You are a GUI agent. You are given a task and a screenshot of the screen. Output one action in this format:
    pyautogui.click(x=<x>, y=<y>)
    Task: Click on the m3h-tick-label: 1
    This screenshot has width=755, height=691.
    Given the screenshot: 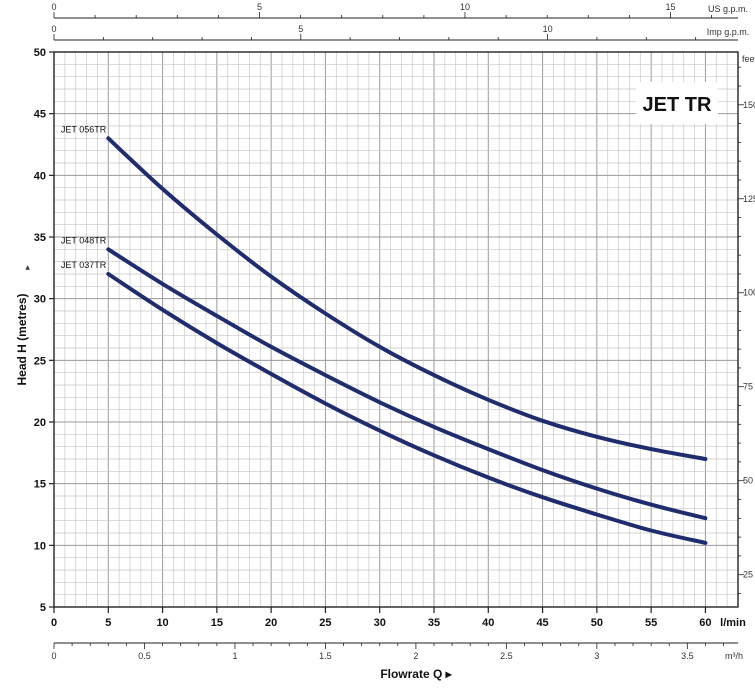 What is the action you would take?
    pyautogui.click(x=234, y=656)
    